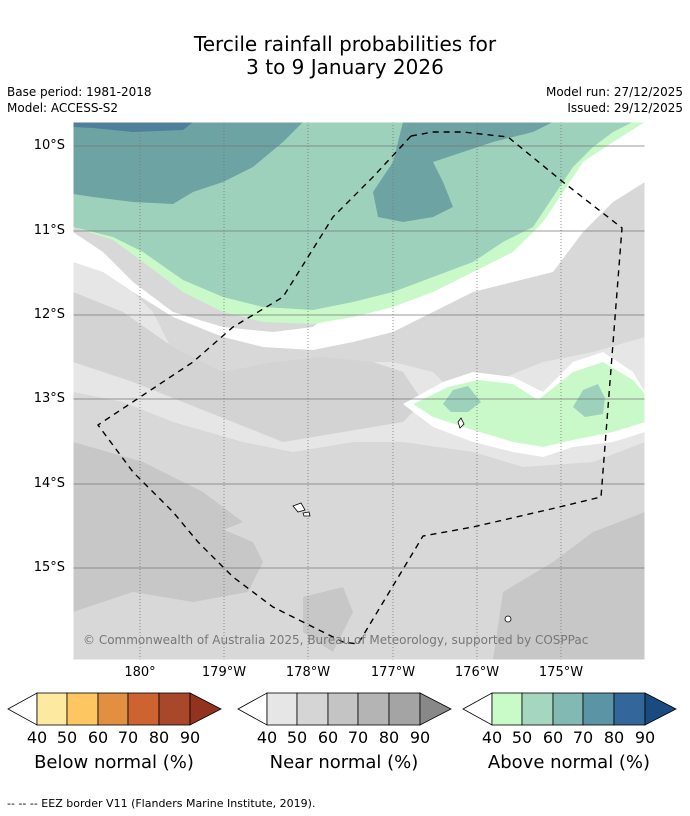 This screenshot has height=816, width=690. What do you see at coordinates (224, 672) in the screenshot?
I see `lon-label: 179°W` at bounding box center [224, 672].